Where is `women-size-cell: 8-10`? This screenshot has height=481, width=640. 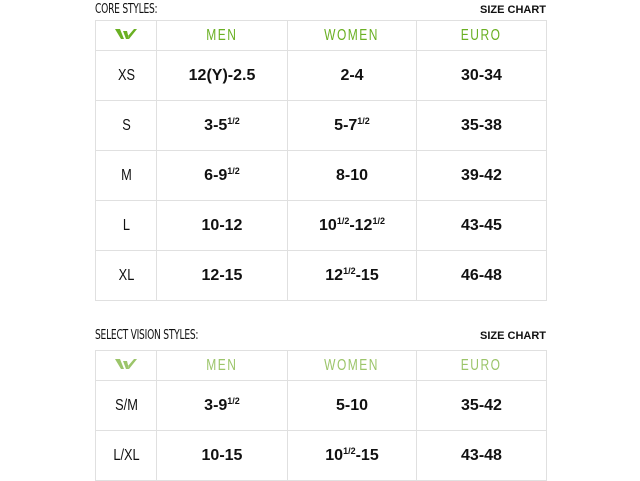
women-size-cell: 8-10 is located at coordinates (352, 175).